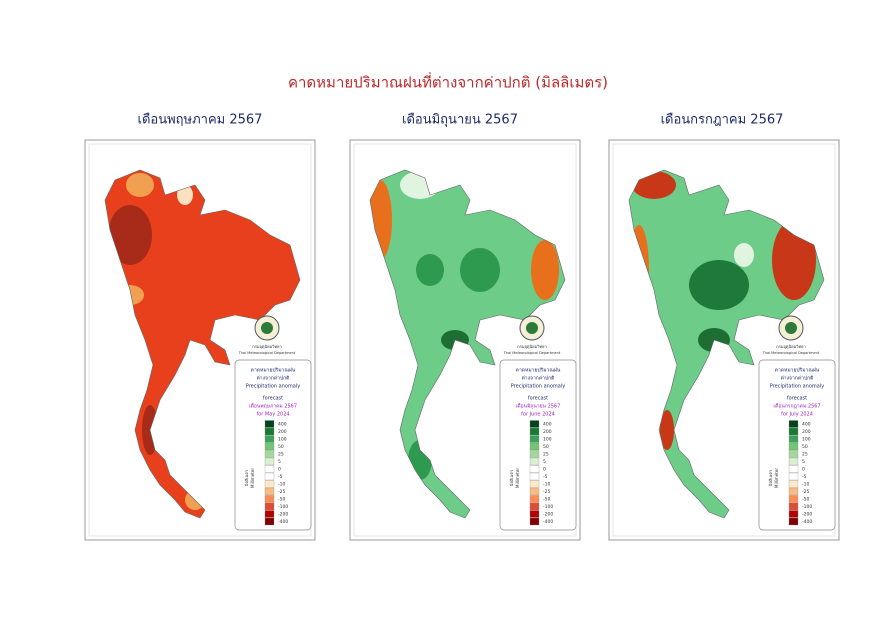 The width and height of the screenshot is (889, 628). What do you see at coordinates (272, 415) in the screenshot?
I see `legend-month-en: for May 2024` at bounding box center [272, 415].